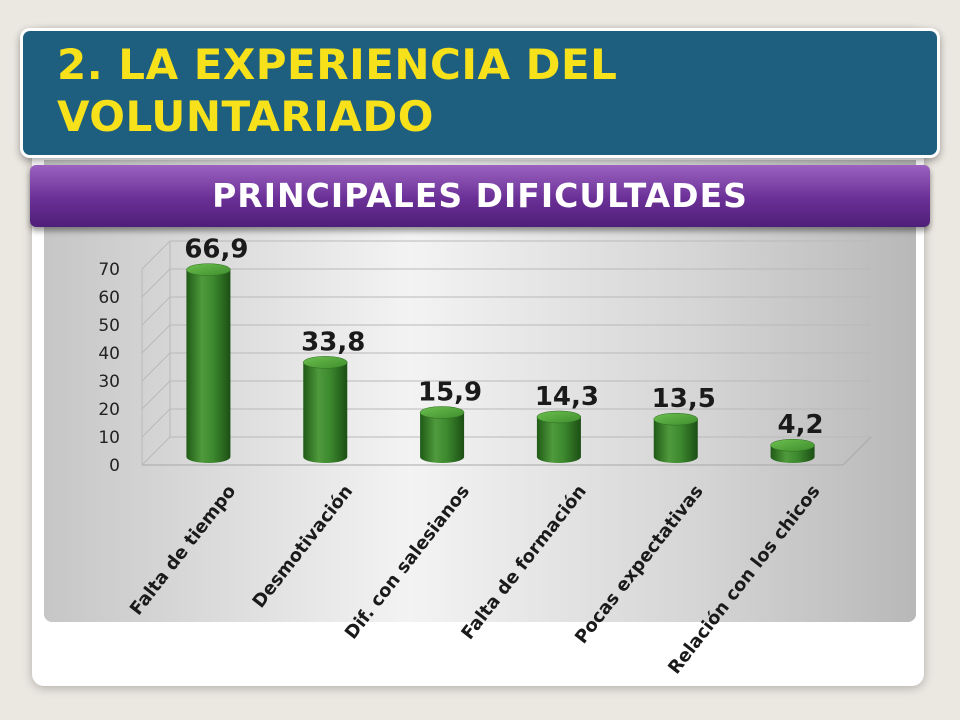  I want to click on data-label: 66,9, so click(216, 250).